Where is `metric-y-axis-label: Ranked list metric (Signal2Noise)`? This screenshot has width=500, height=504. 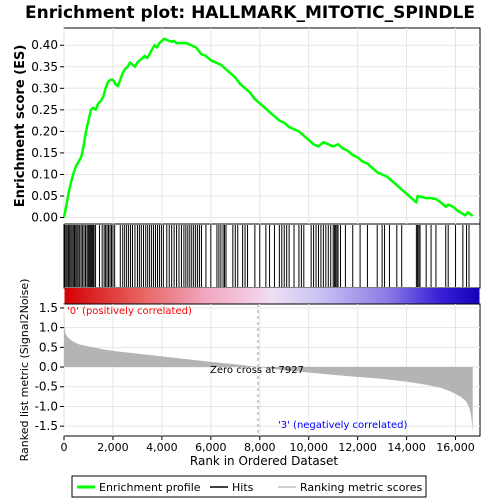
metric-y-axis-label: Ranked list metric (Signal2Noise) is located at coordinates (24, 370).